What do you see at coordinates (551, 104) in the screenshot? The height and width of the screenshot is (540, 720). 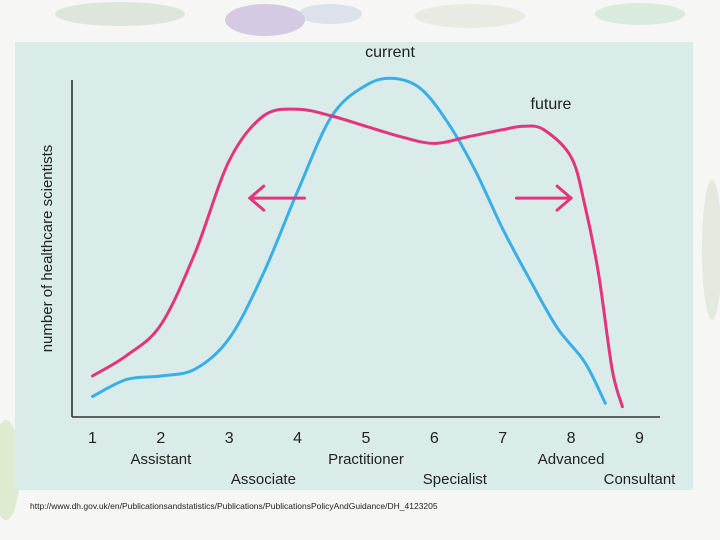 I see `series-label-future: future` at bounding box center [551, 104].